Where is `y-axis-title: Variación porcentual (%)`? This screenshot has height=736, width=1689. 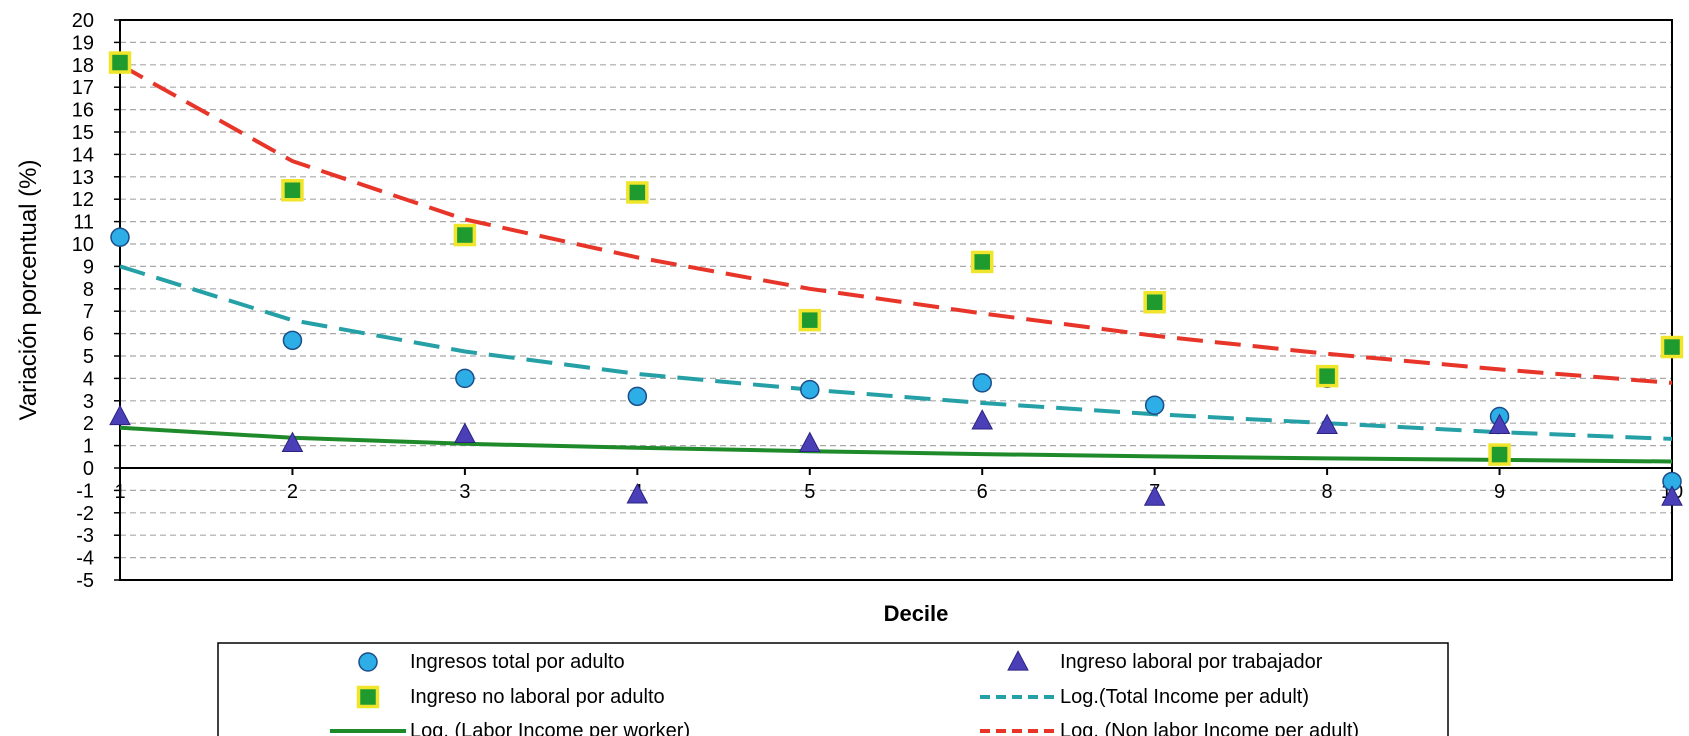 y-axis-title: Variación porcentual (%) is located at coordinates (28, 289).